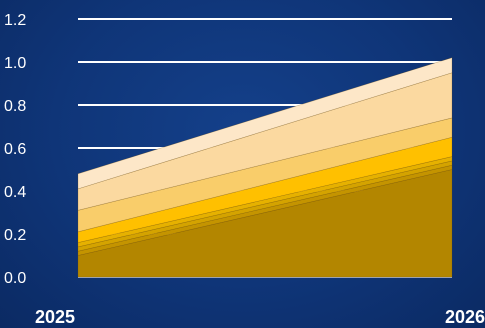  What do you see at coordinates (465, 317) in the screenshot?
I see `x-tick-label: 2026` at bounding box center [465, 317].